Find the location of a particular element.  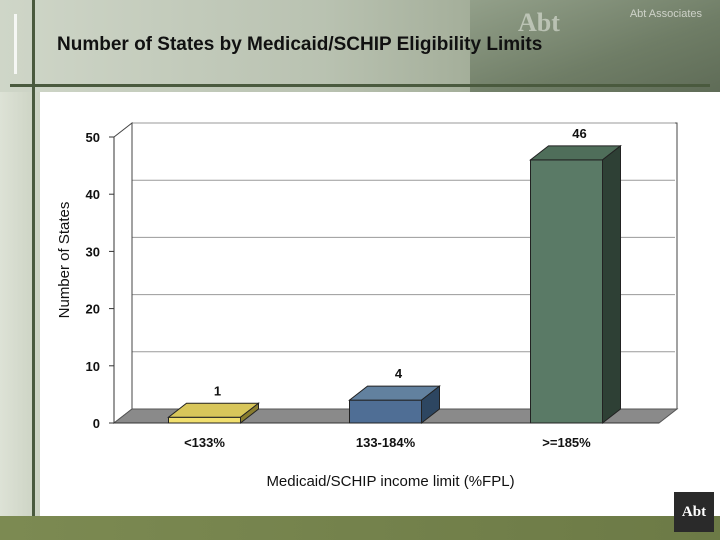

x-tick-label: <133% is located at coordinates (204, 442).